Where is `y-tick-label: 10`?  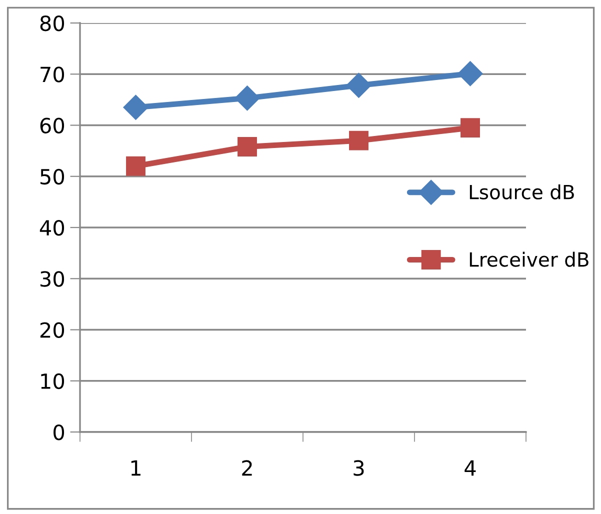
y-tick-label: 10 is located at coordinates (52, 381).